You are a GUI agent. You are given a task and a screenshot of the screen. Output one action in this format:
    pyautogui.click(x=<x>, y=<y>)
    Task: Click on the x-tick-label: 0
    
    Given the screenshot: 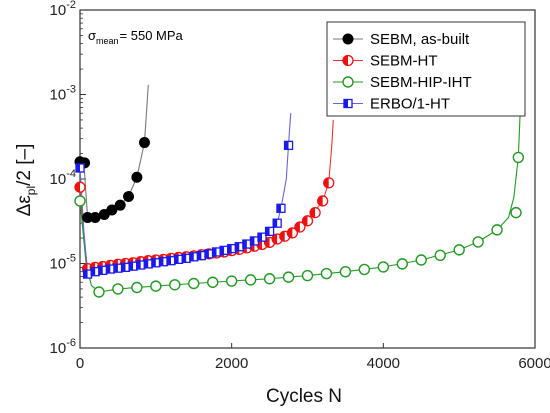 What is the action you would take?
    pyautogui.click(x=80, y=363)
    